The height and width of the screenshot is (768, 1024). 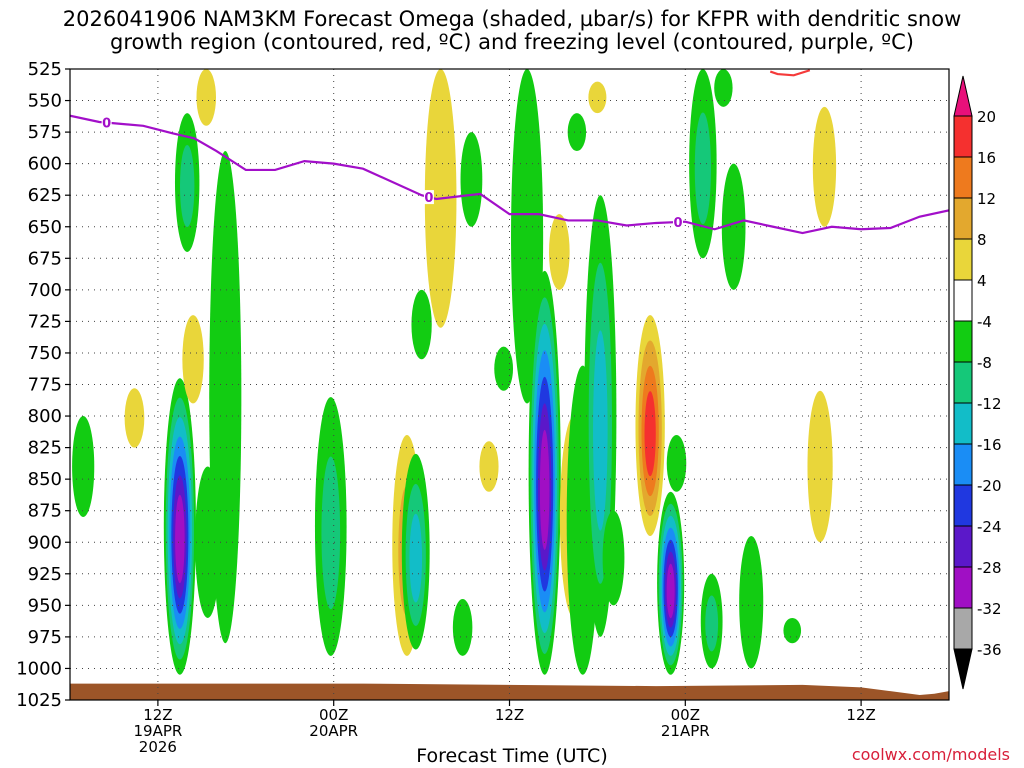 I want to click on y-tick-label: 650, so click(x=45, y=227).